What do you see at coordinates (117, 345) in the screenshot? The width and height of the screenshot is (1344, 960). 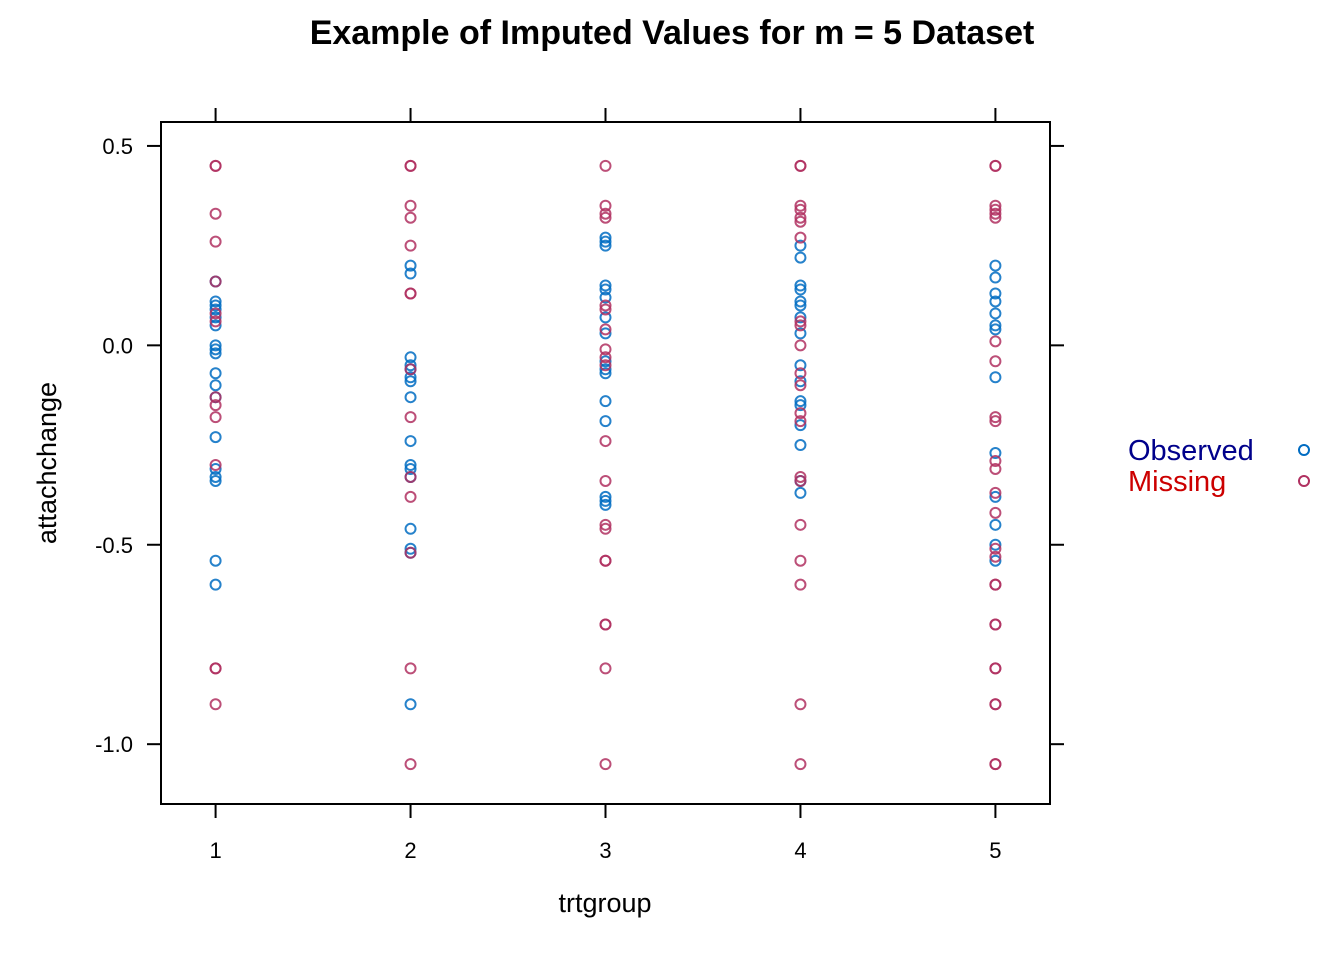 I see `y-tick-label: 0.0` at bounding box center [117, 345].